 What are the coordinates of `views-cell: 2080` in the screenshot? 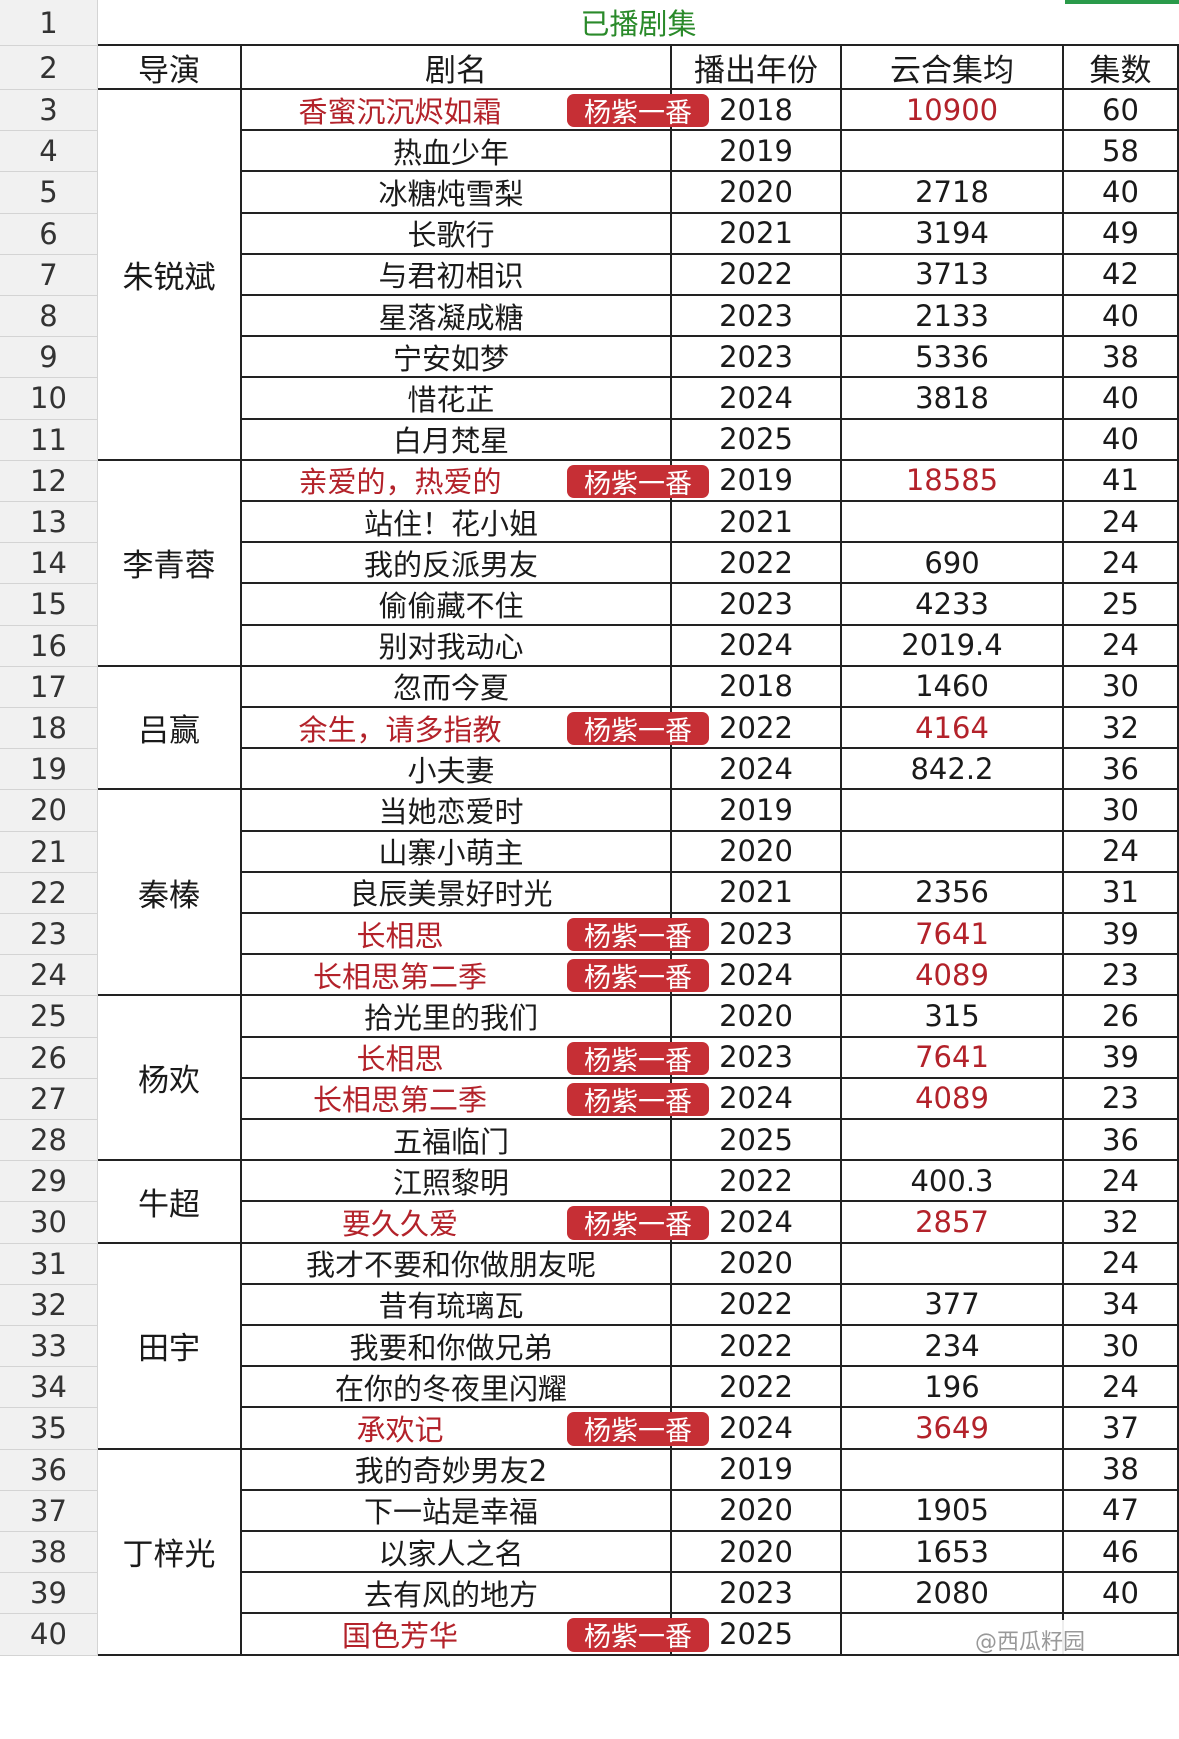 It's located at (953, 1594).